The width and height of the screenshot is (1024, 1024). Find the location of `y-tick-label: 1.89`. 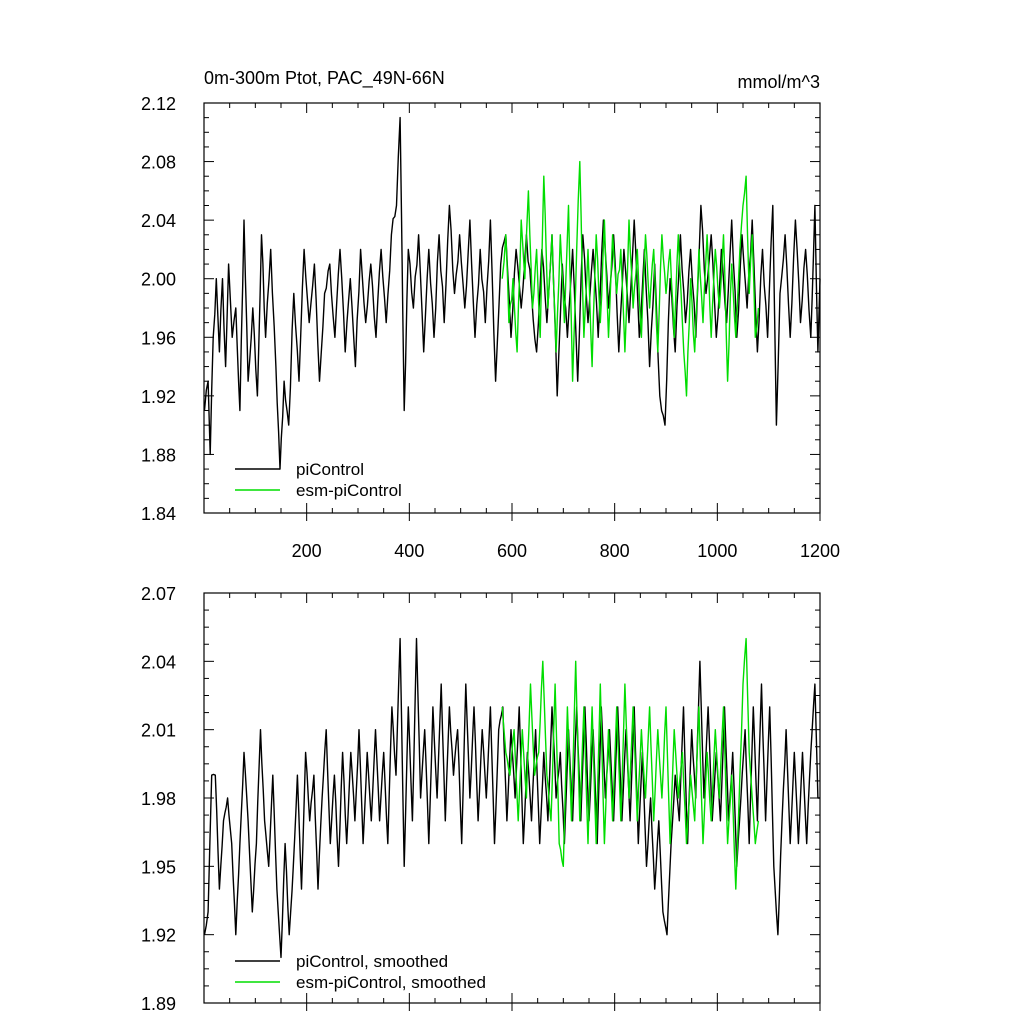

y-tick-label: 1.89 is located at coordinates (158, 1004).